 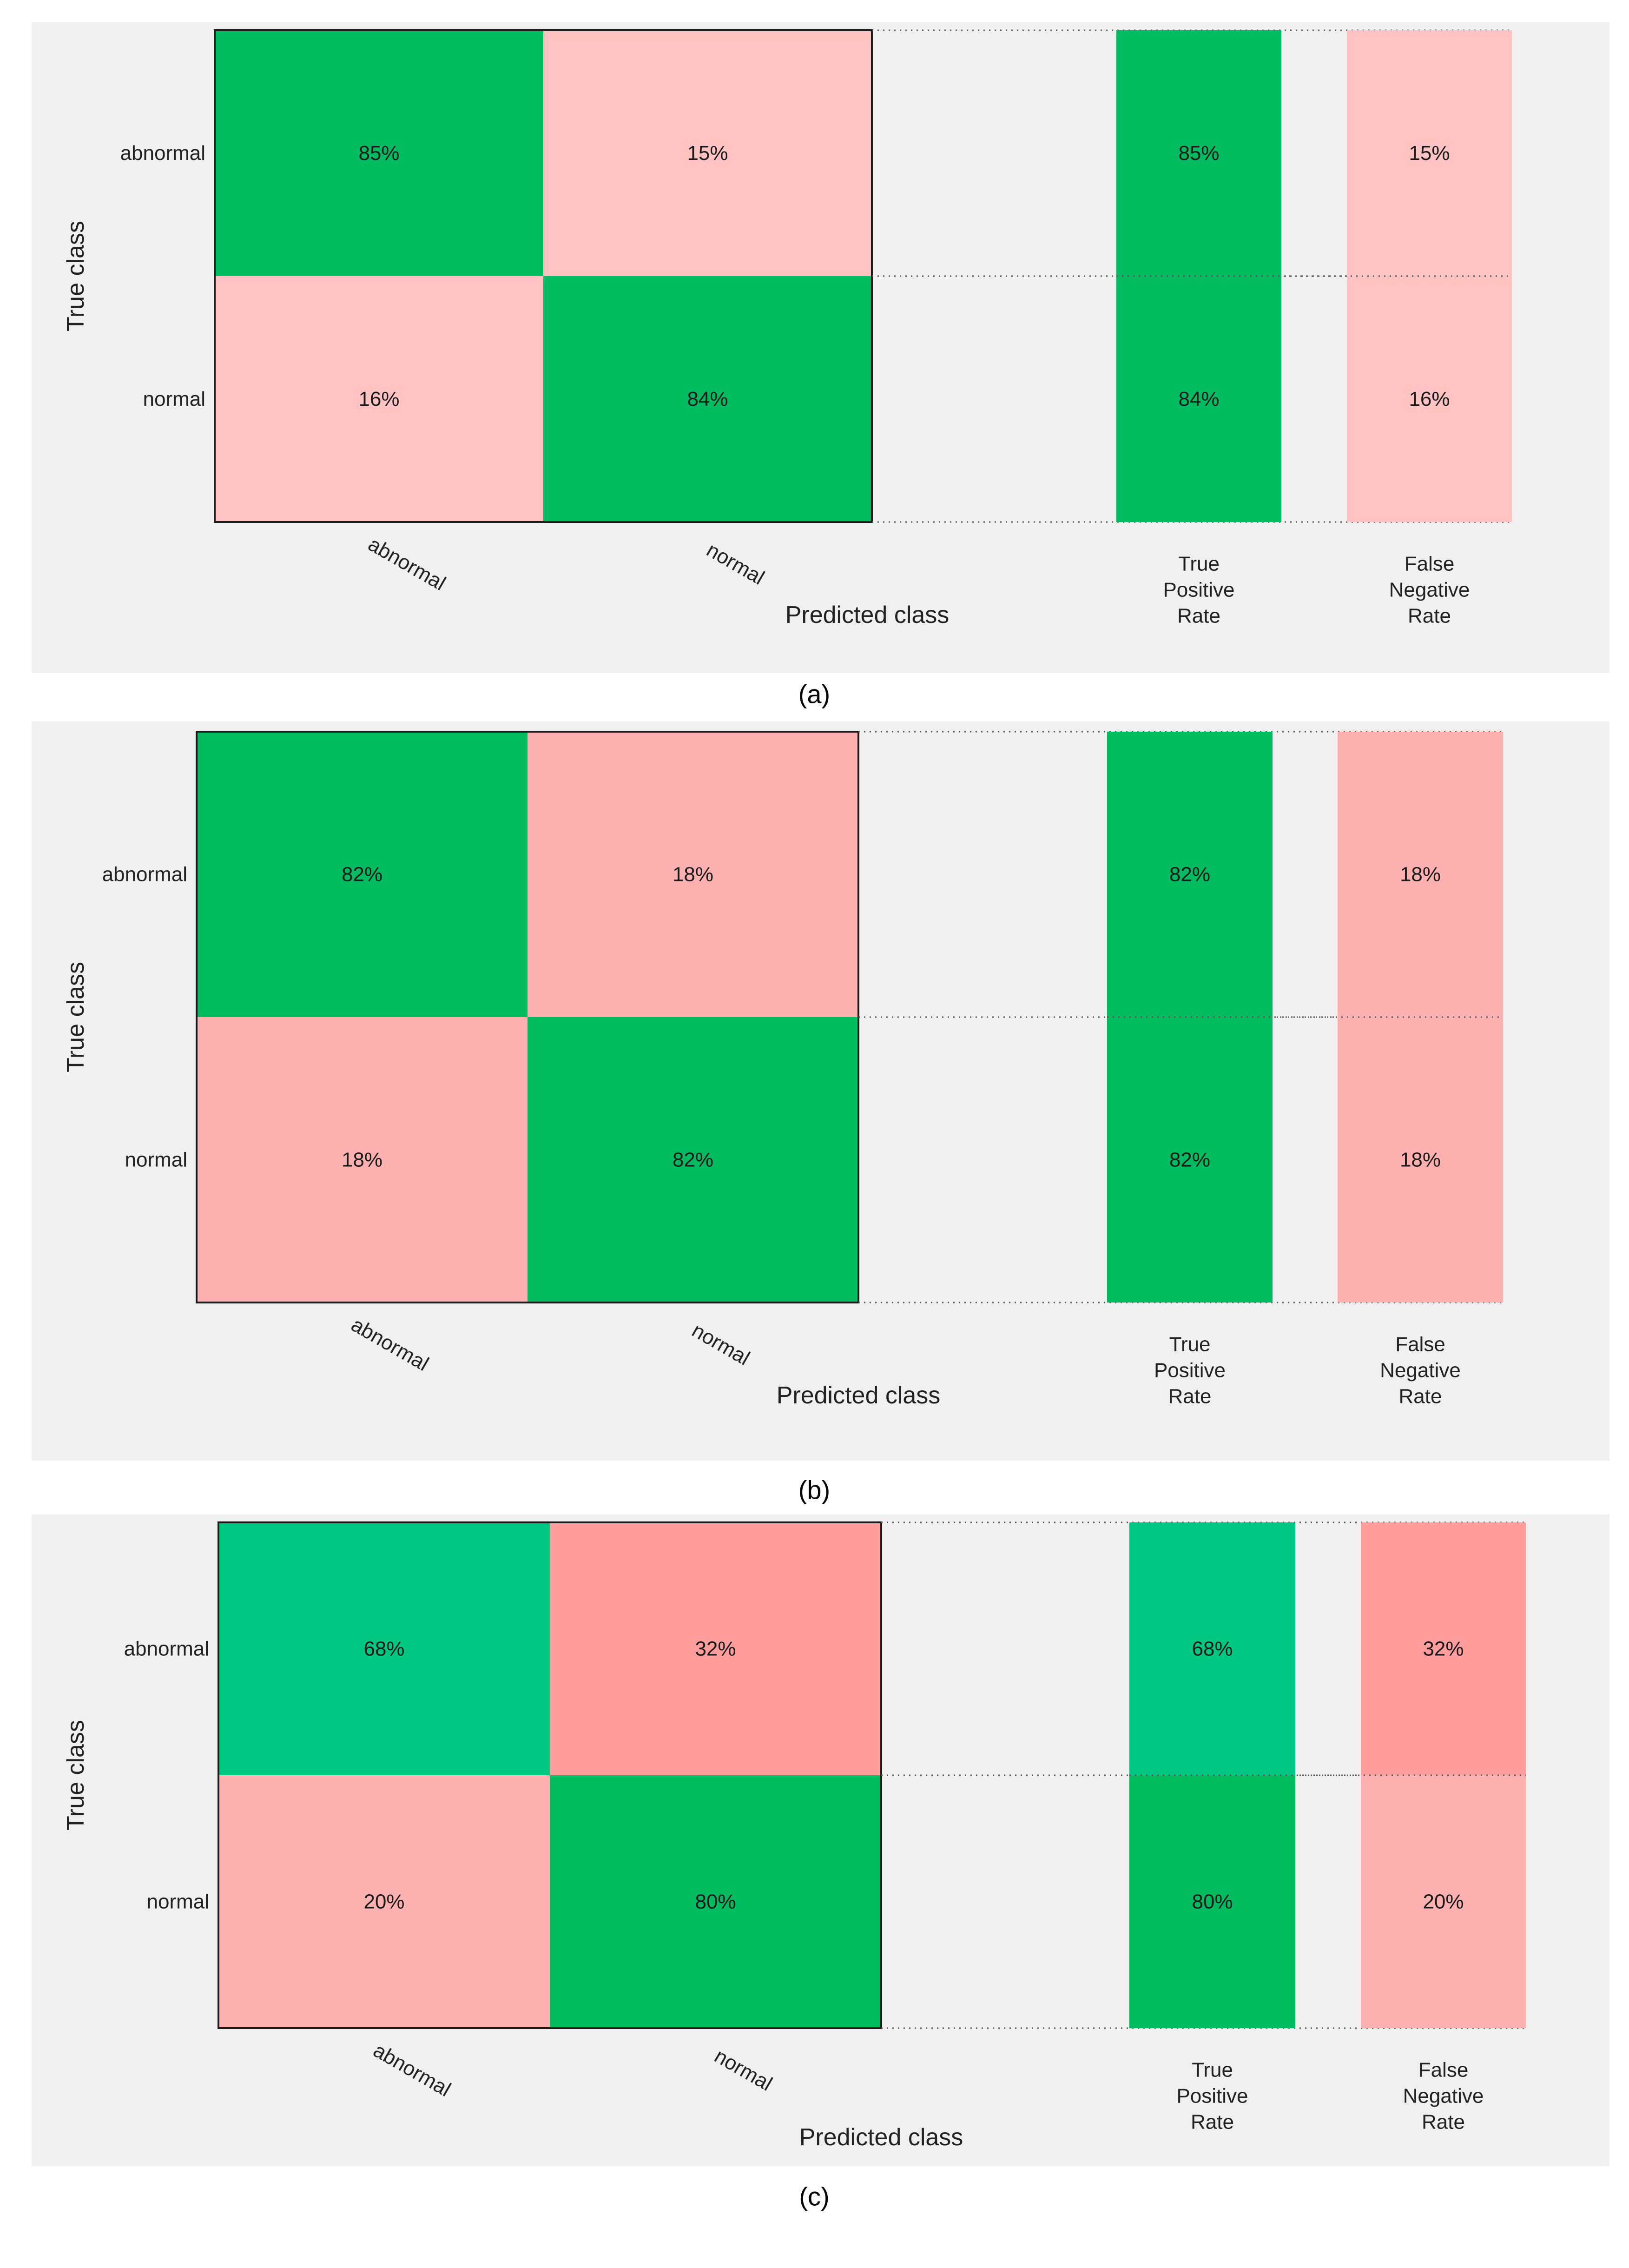 What do you see at coordinates (814, 1490) in the screenshot?
I see `panel-caption: (b)` at bounding box center [814, 1490].